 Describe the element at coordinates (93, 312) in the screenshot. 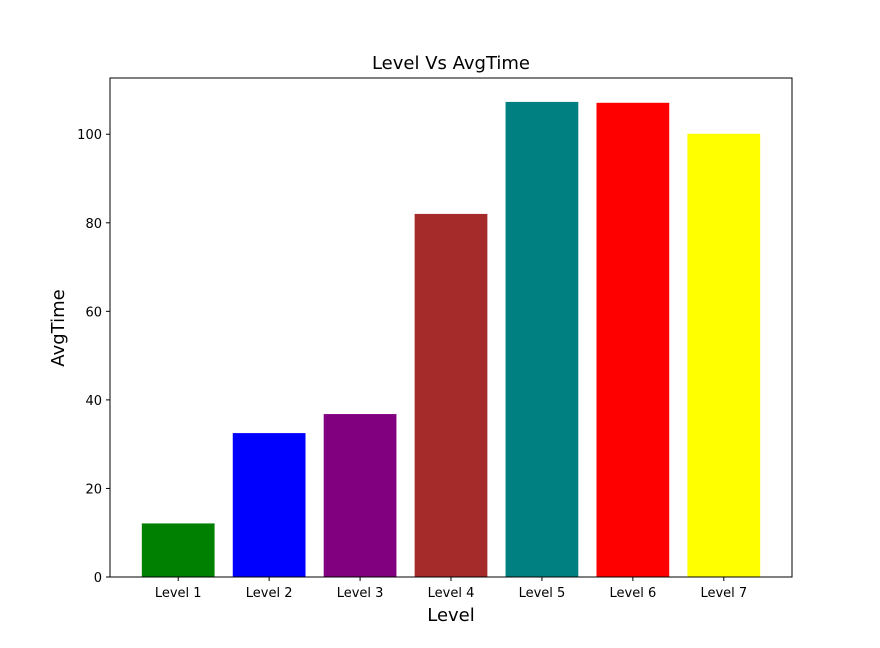

I see `y-tick-label: 60` at that location.